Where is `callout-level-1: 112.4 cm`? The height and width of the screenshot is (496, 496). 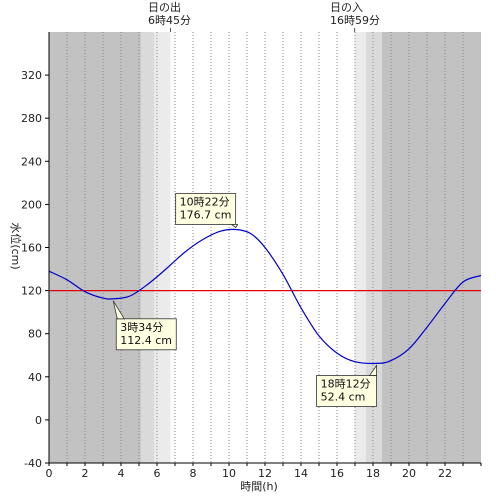 callout-level-1: 112.4 cm is located at coordinates (146, 340).